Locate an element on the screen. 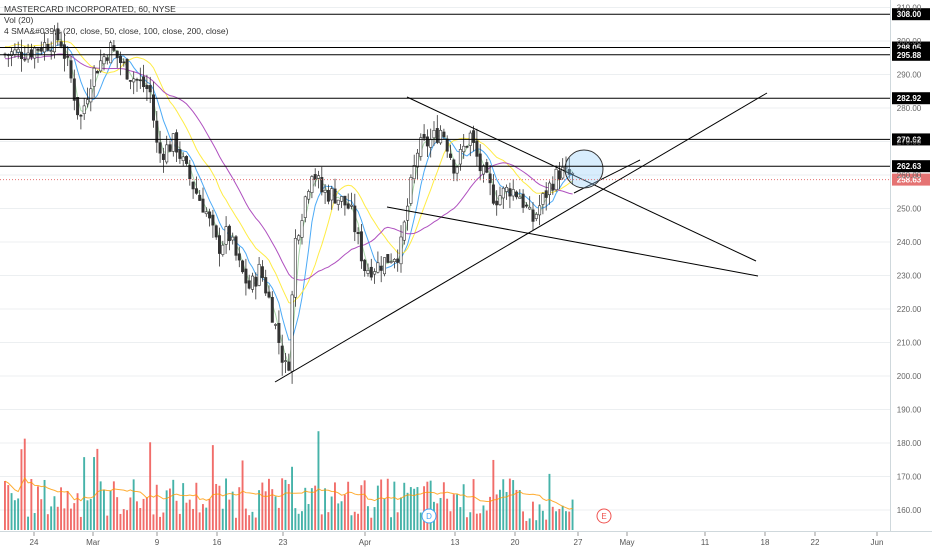  price-level-tag-label: 270.62 is located at coordinates (909, 139).